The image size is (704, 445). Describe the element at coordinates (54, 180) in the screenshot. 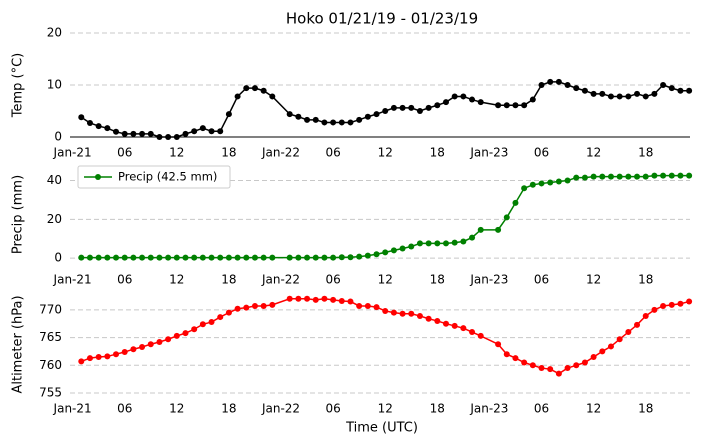

I see `y-tick-label: 40` at that location.